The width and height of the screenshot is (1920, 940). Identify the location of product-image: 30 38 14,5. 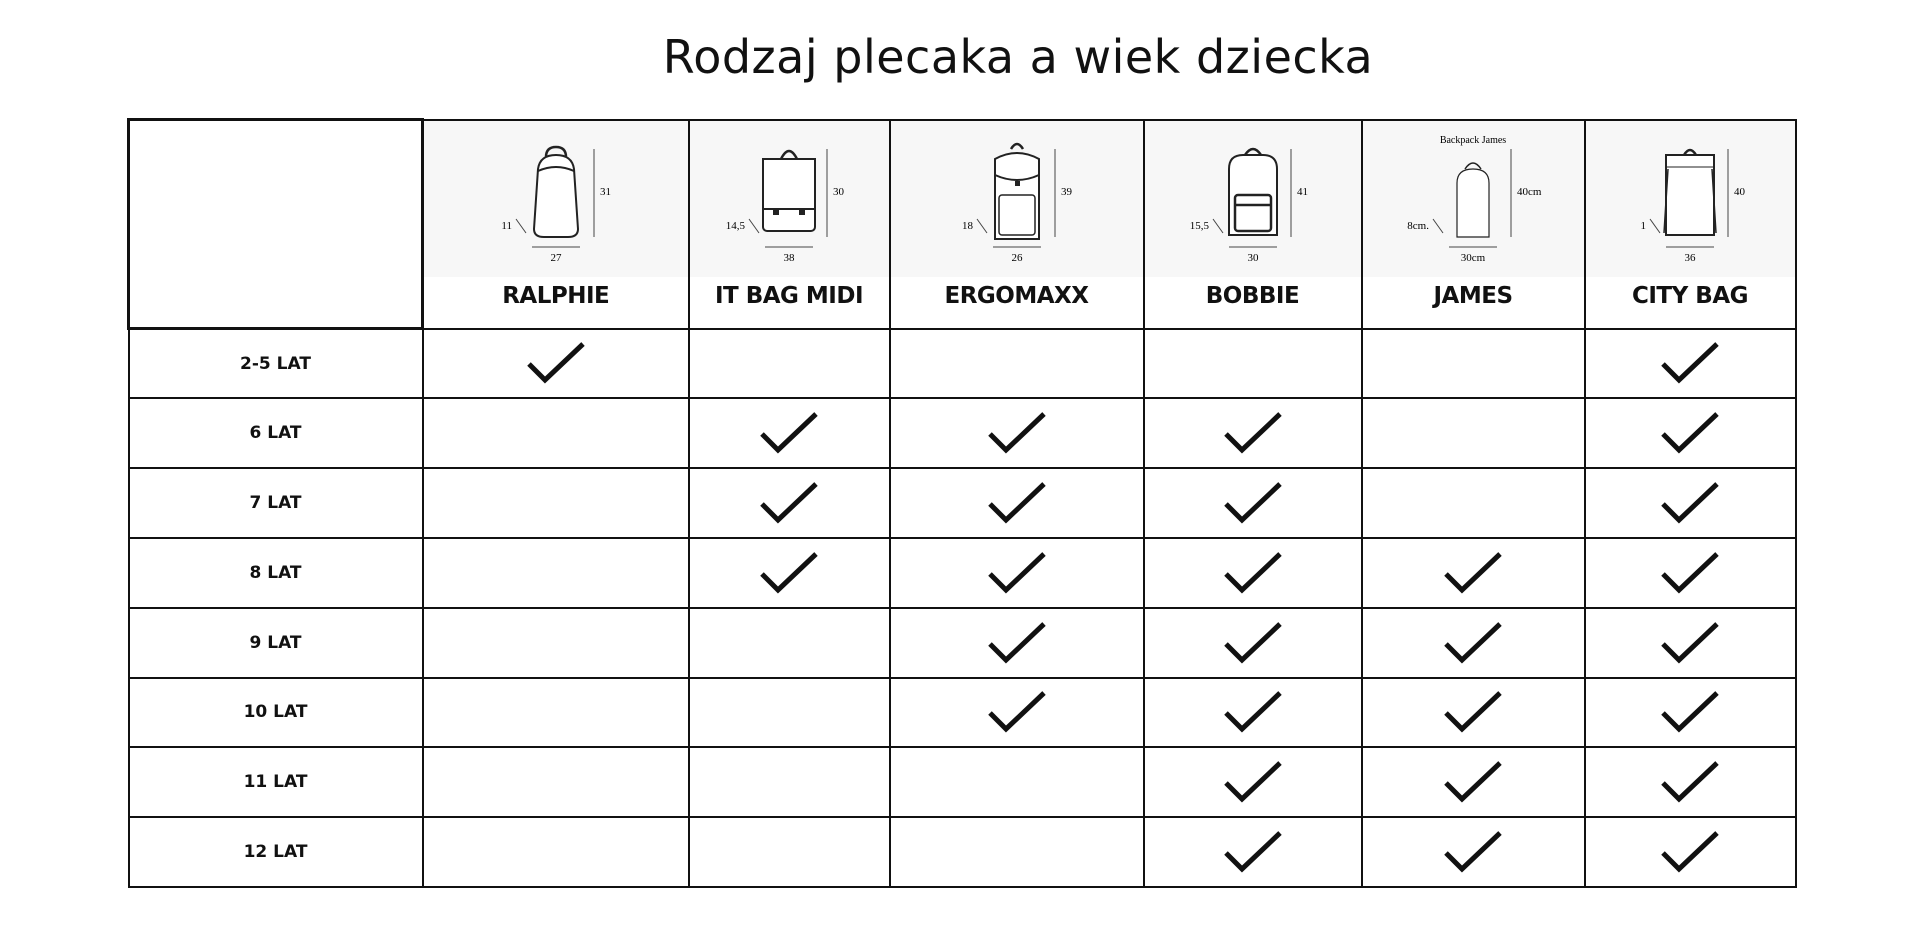
(789, 198).